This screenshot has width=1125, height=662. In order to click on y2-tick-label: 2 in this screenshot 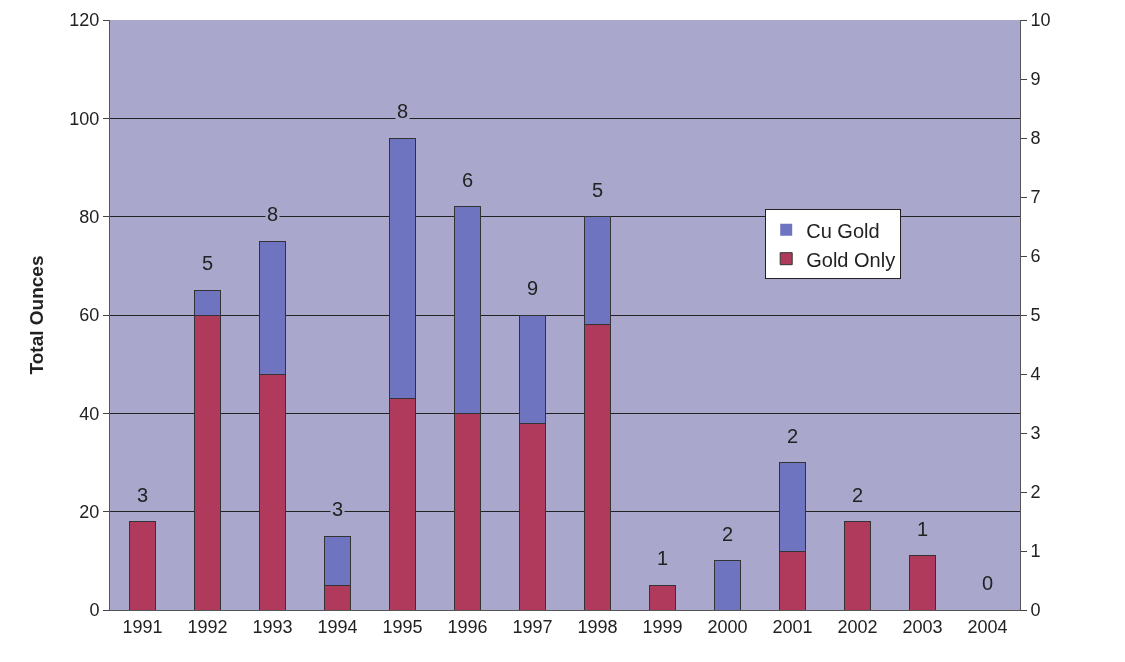, I will do `click(1035, 492)`.